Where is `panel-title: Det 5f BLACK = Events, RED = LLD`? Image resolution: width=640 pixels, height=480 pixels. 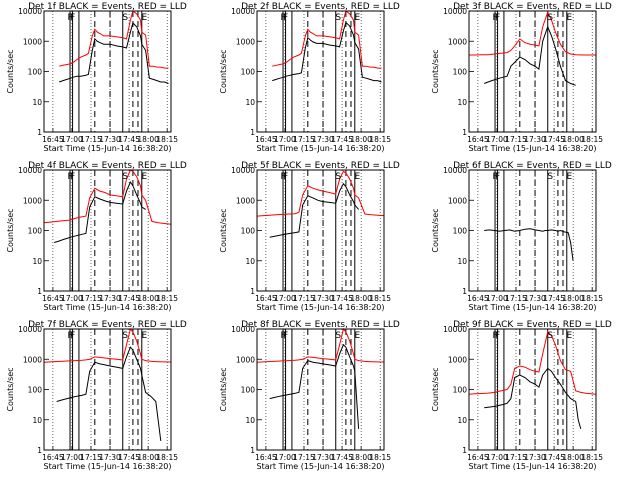 panel-title: Det 5f BLACK = Events, RED = LLD is located at coordinates (320, 166).